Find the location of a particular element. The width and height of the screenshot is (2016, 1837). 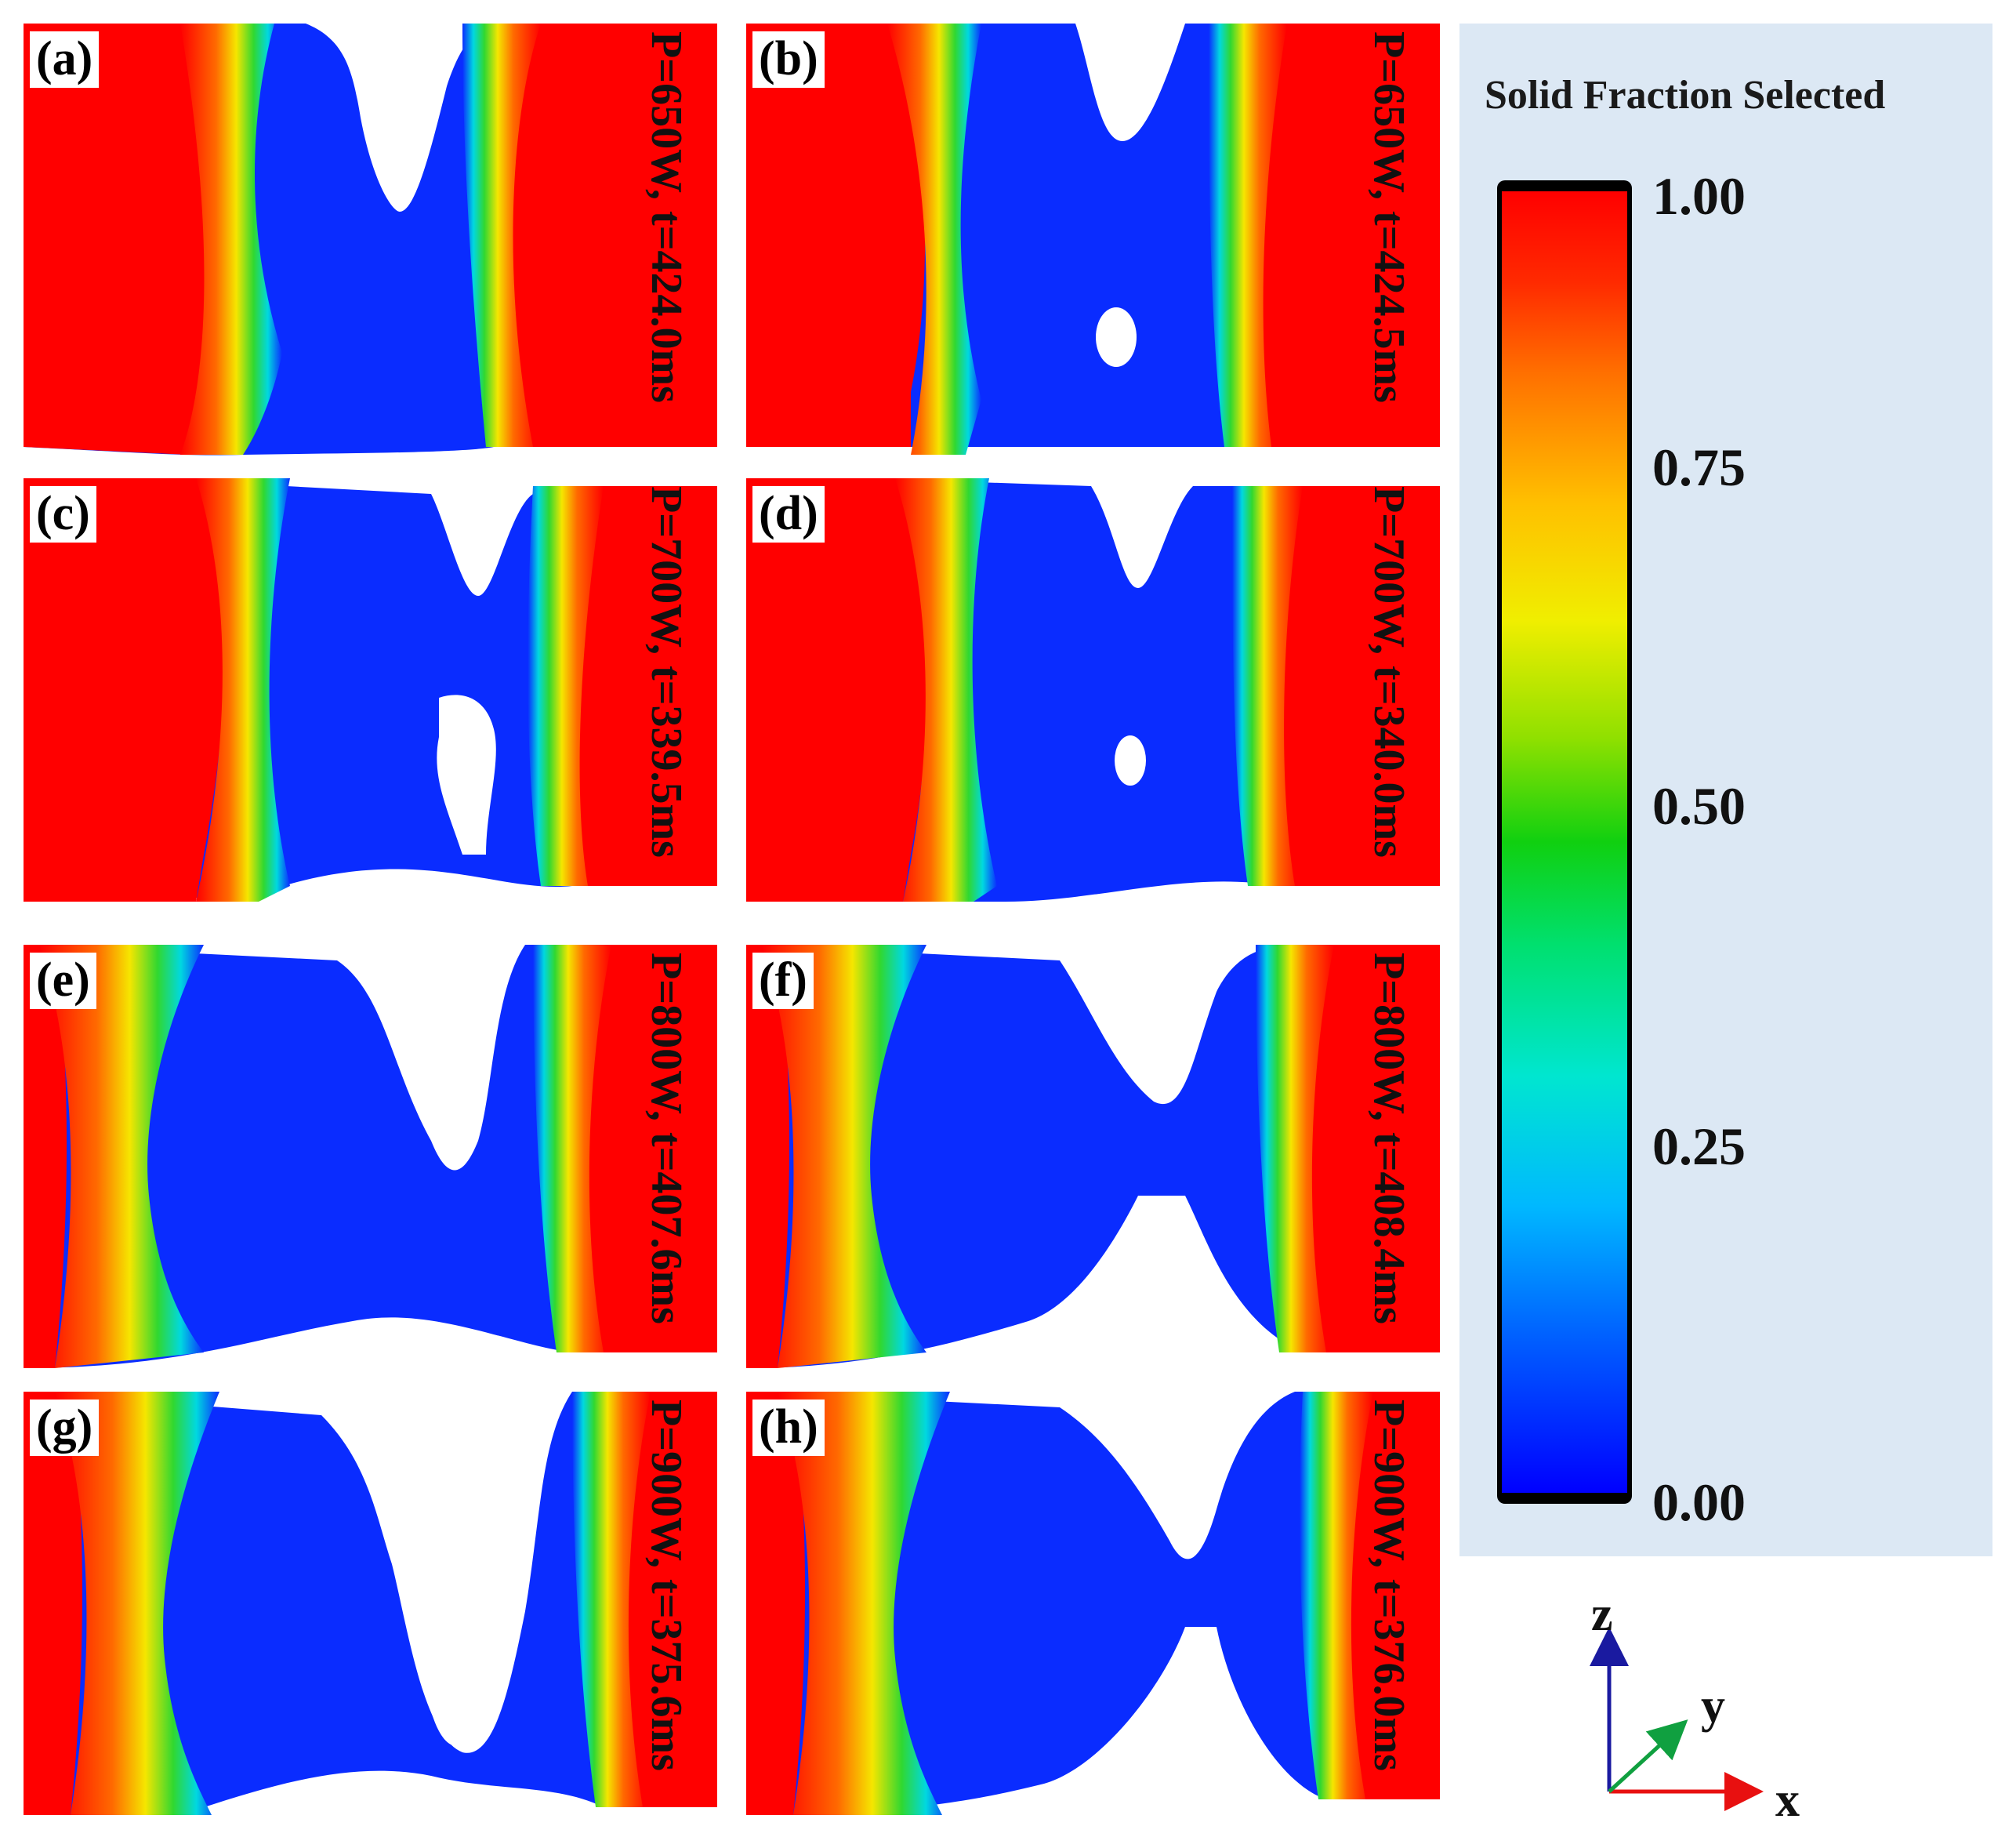

y-axis-arrow is located at coordinates (1648, 1756).